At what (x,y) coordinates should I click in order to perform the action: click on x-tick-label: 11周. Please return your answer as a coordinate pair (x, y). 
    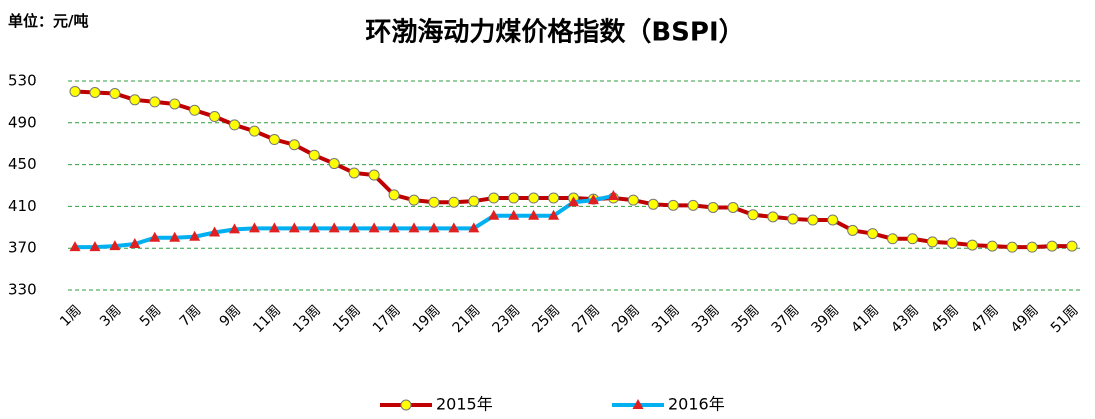
    Looking at the image, I should click on (267, 319).